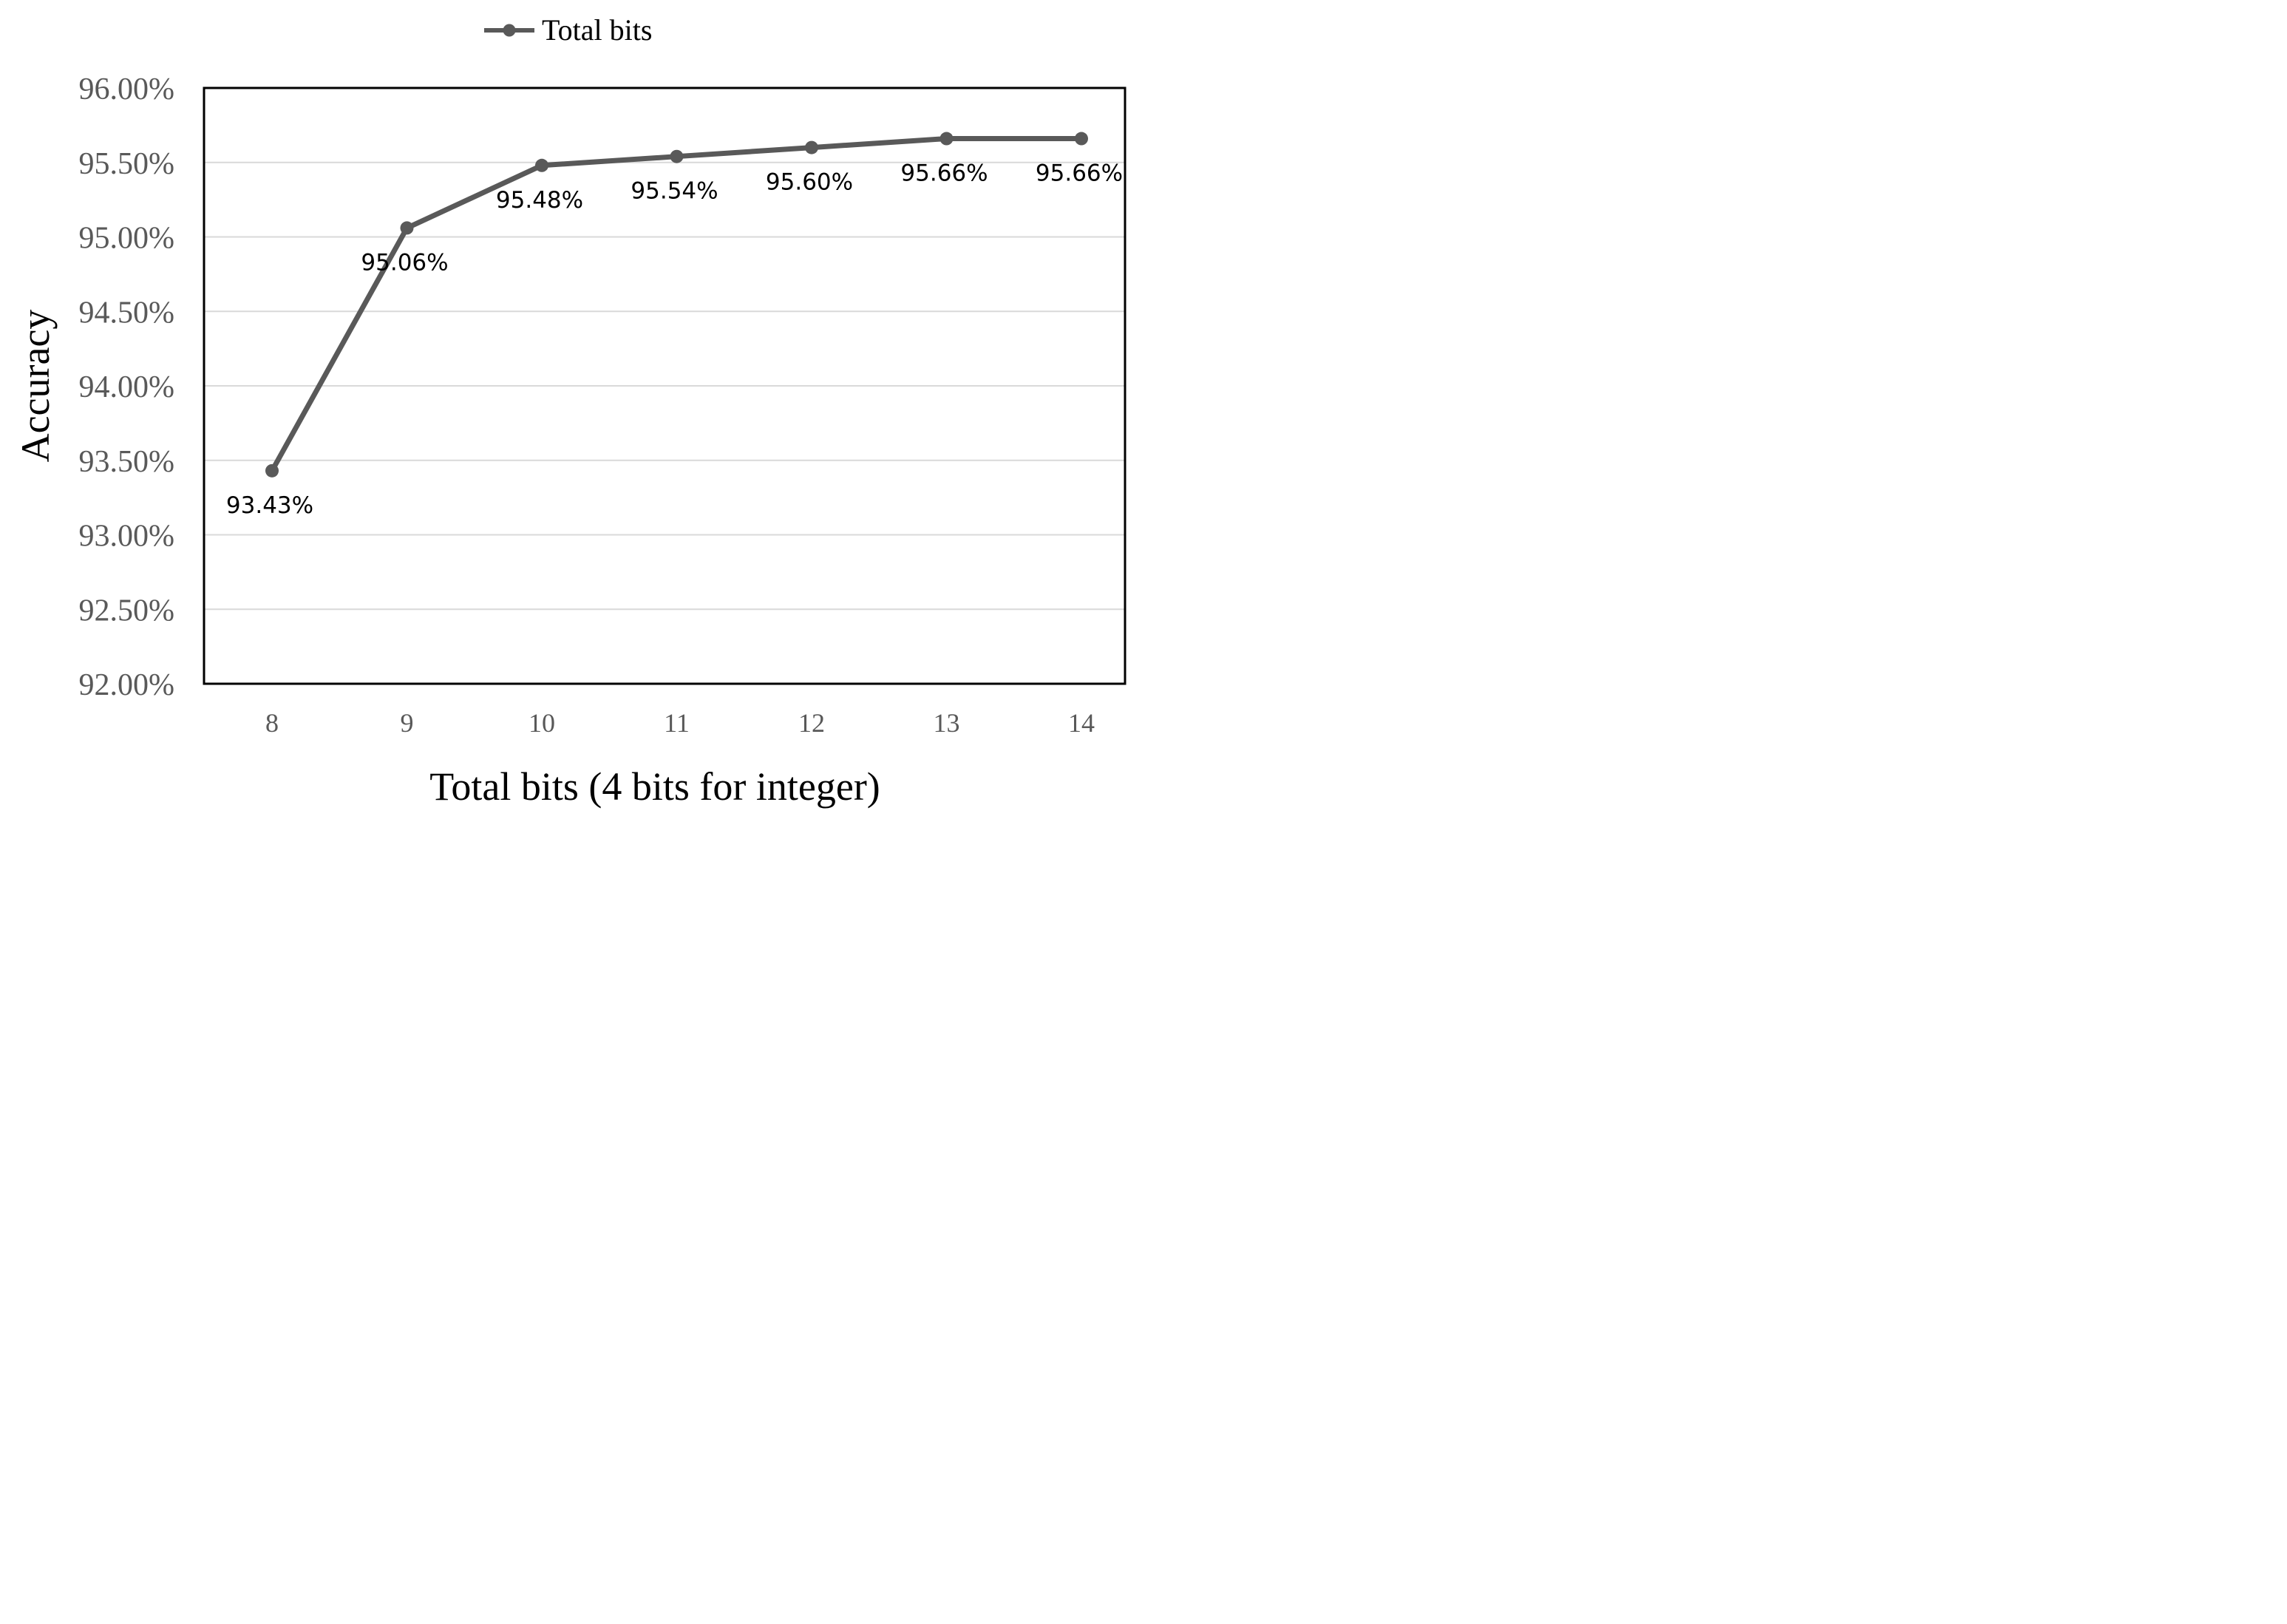  What do you see at coordinates (811, 723) in the screenshot?
I see `x-tick-label: 12` at bounding box center [811, 723].